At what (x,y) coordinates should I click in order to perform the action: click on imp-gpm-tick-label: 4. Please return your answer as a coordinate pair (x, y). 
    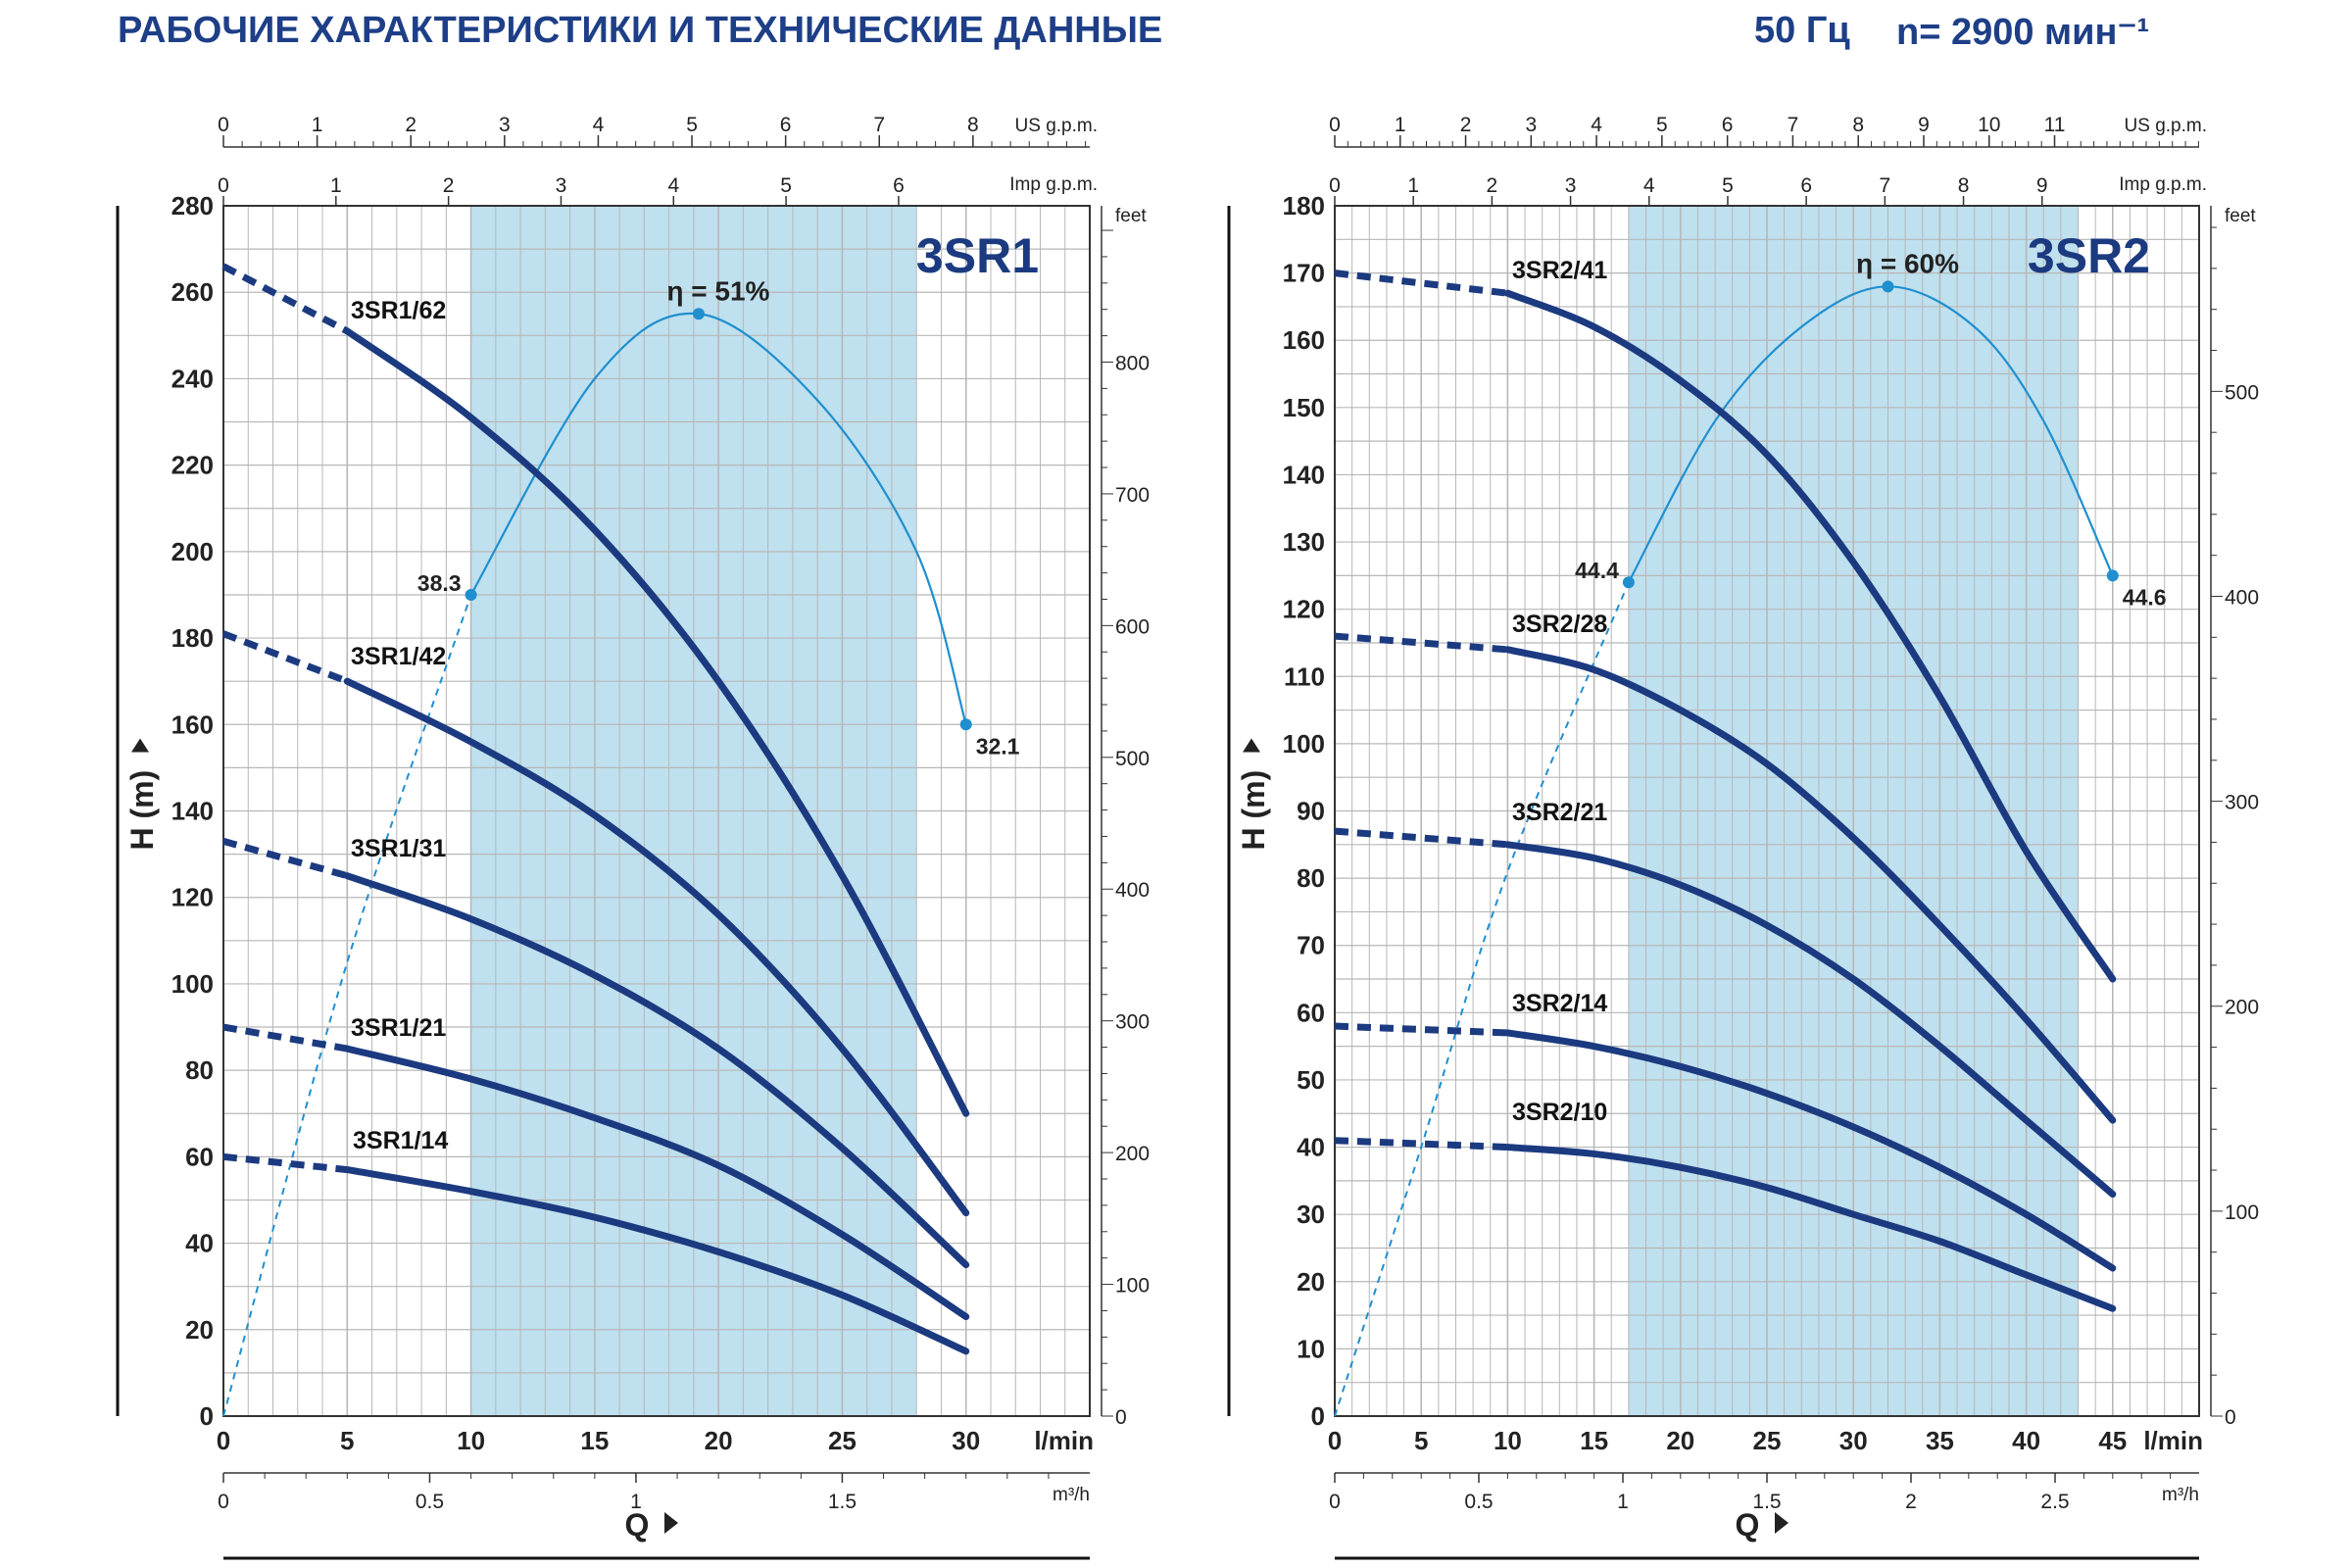
    Looking at the image, I should click on (1649, 185).